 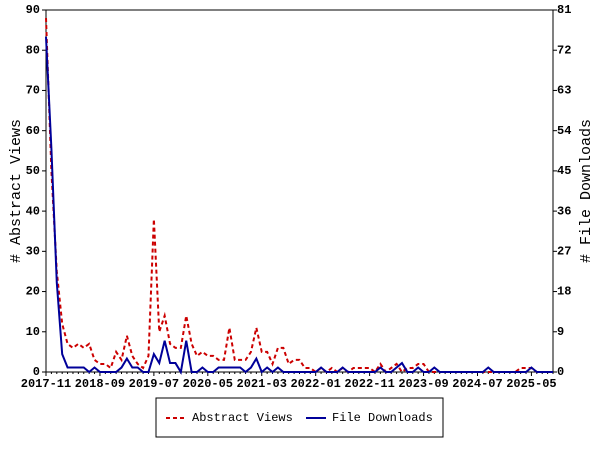 What do you see at coordinates (477, 384) in the screenshot?
I see `x-tick-label: 2024-07` at bounding box center [477, 384].